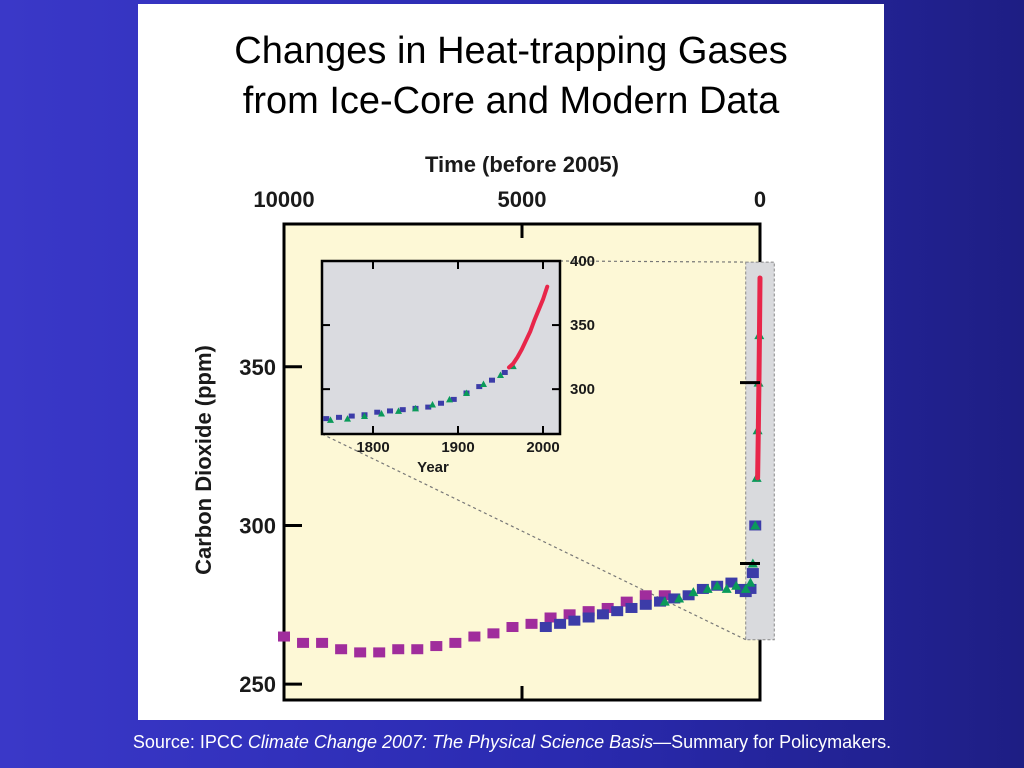 This screenshot has height=768, width=1024. I want to click on inset-x-tick-label: 1900, so click(457, 447).